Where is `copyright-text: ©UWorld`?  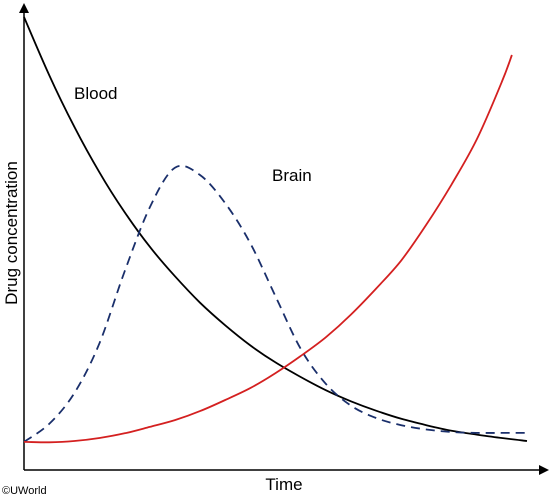
copyright-text: ©UWorld is located at coordinates (24, 491).